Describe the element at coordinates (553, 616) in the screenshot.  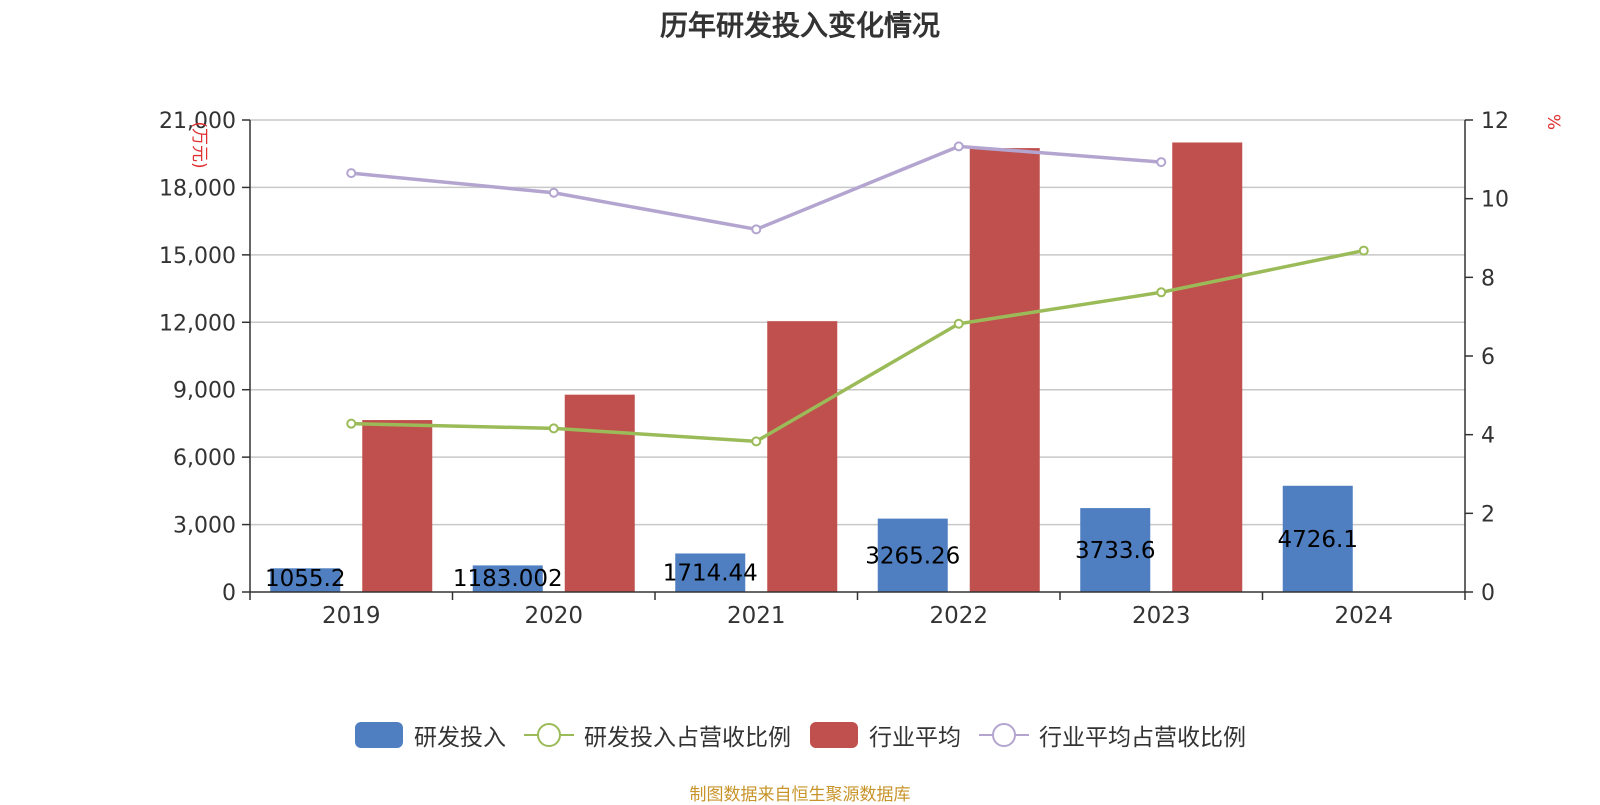
I see `x-axis-tick-label: 2020` at that location.